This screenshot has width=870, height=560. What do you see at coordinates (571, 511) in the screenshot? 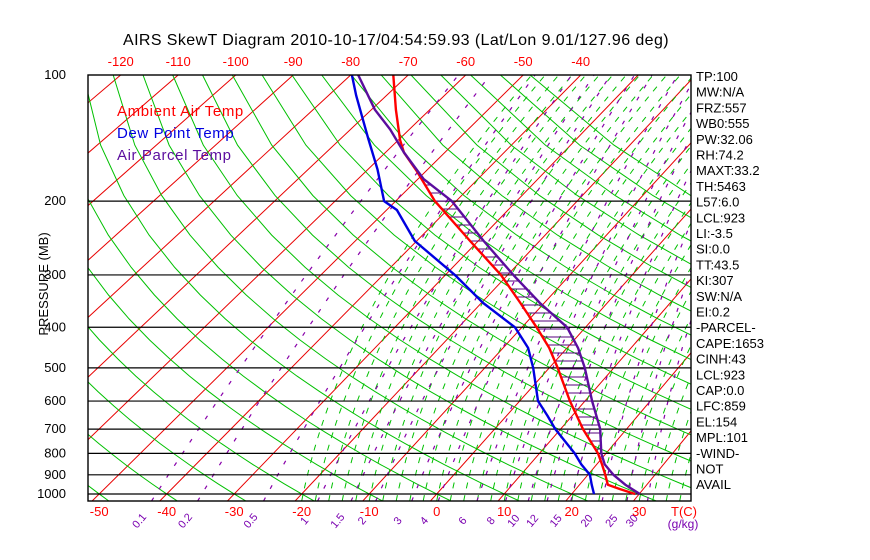
I see `bottom-temp-label-20: 20` at bounding box center [571, 511].